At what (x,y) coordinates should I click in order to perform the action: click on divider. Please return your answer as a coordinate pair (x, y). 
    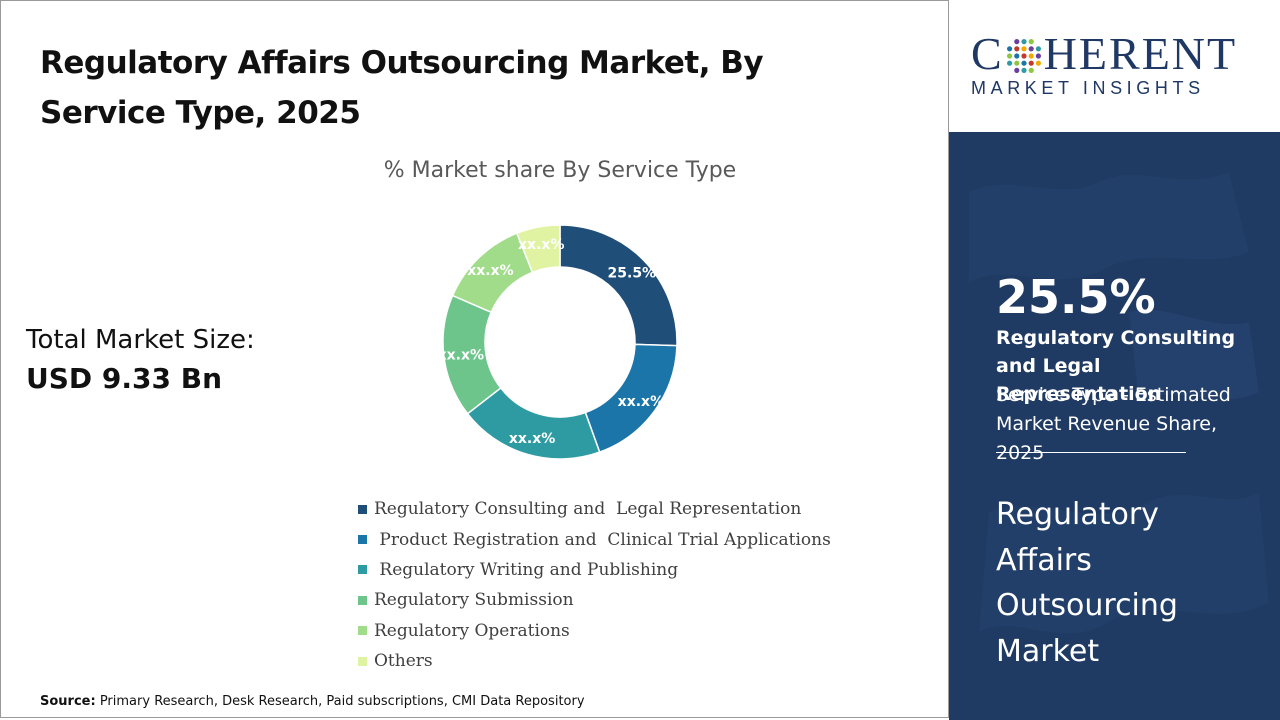
    Looking at the image, I should click on (1091, 452).